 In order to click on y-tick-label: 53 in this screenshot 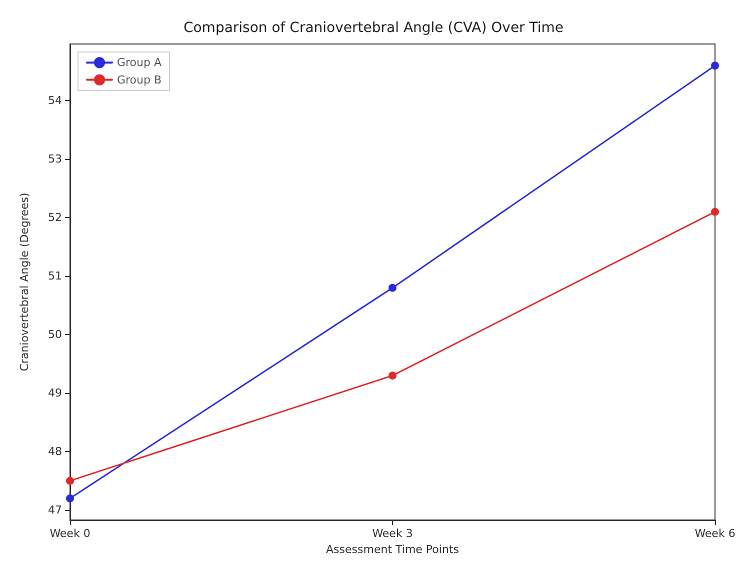, I will do `click(55, 159)`.